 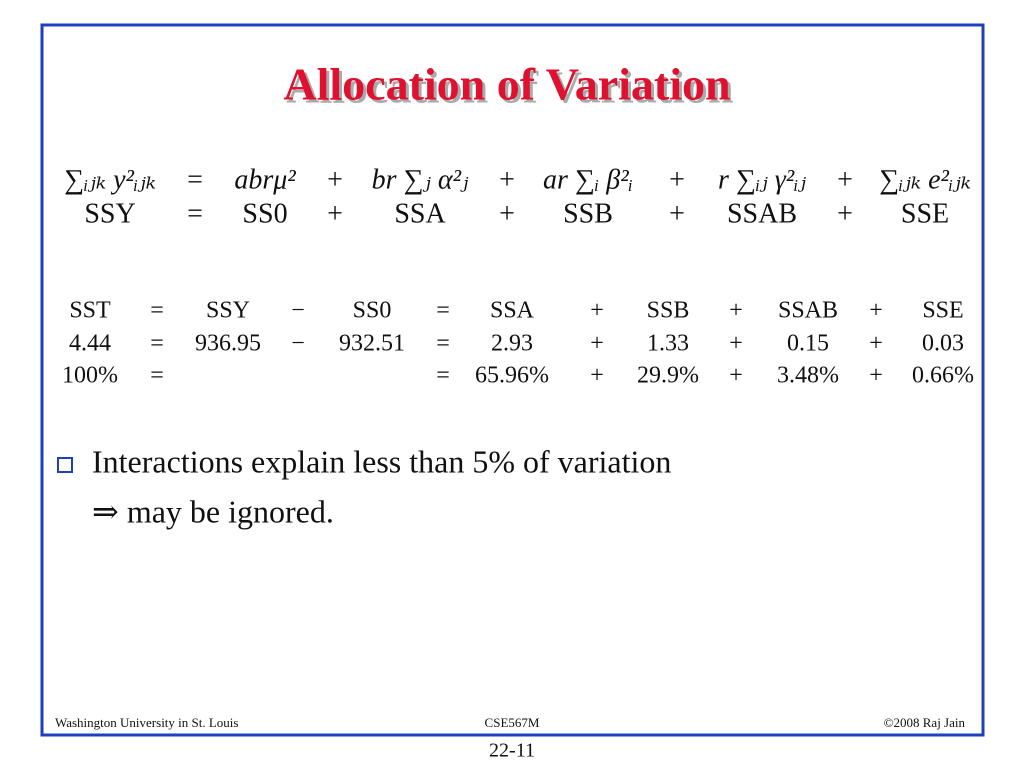 I want to click on table-cell: 4.44, so click(x=90, y=344).